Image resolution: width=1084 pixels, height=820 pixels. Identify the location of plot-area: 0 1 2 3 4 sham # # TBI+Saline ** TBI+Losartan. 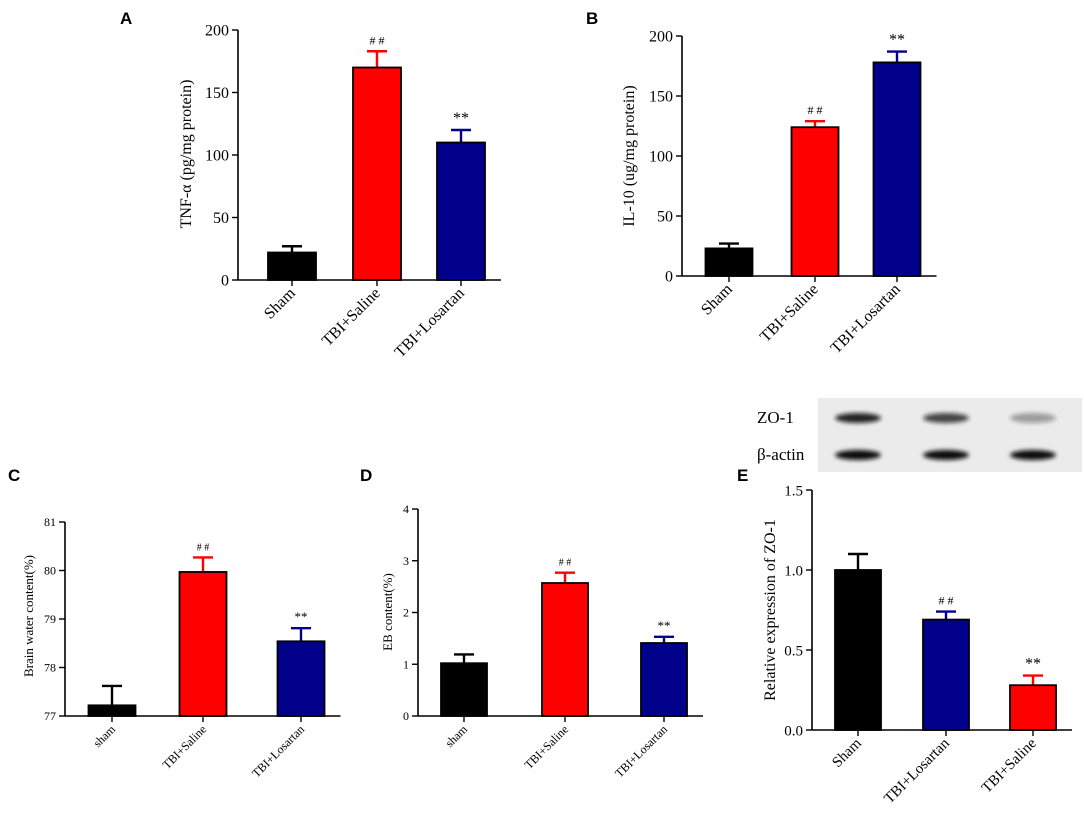
(553, 641).